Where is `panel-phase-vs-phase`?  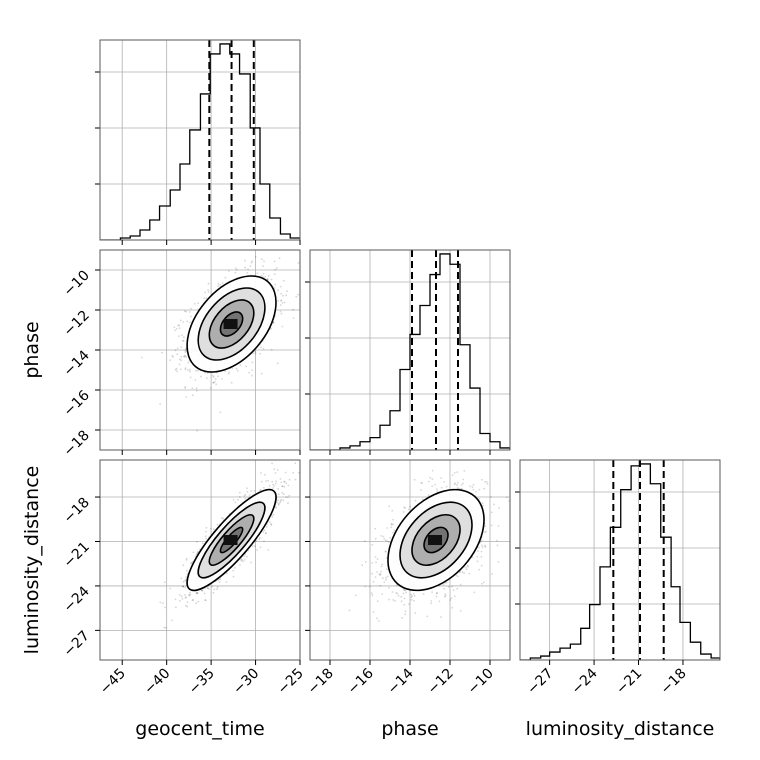
panel-phase-vs-phase is located at coordinates (408, 352).